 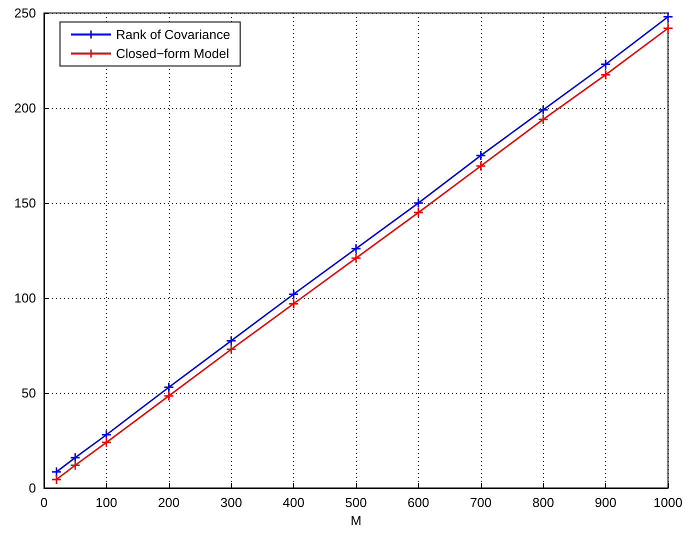 I want to click on x-tick-label: 900, so click(x=605, y=502).